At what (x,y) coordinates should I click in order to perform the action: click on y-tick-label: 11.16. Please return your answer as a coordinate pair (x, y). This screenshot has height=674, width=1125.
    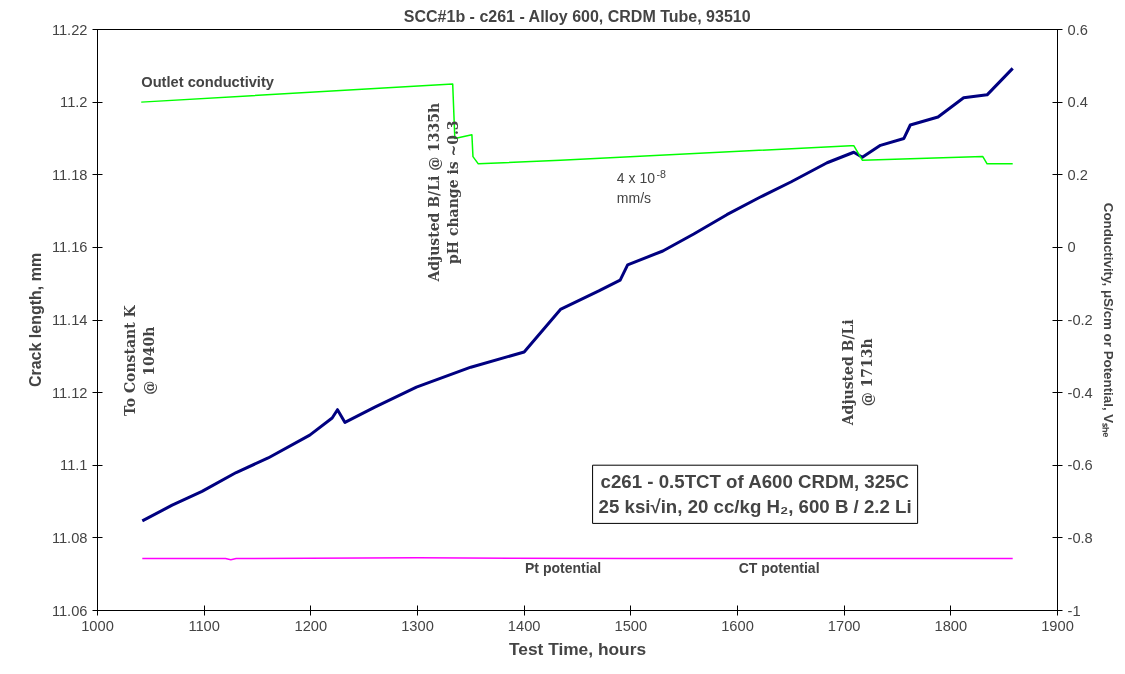
    Looking at the image, I should click on (69, 247).